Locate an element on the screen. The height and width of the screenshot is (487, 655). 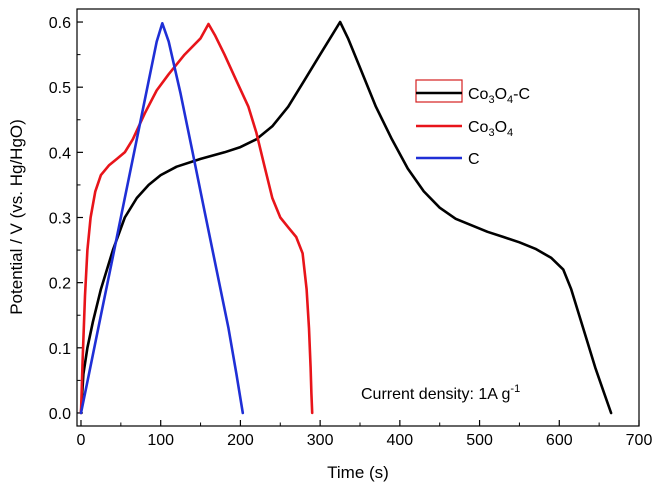
legend-label-co3o4-c: Co3O4-C is located at coordinates (499, 96).